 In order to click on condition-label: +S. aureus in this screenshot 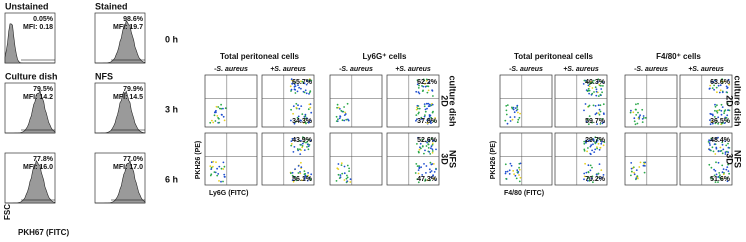, I will do `click(706, 69)`.